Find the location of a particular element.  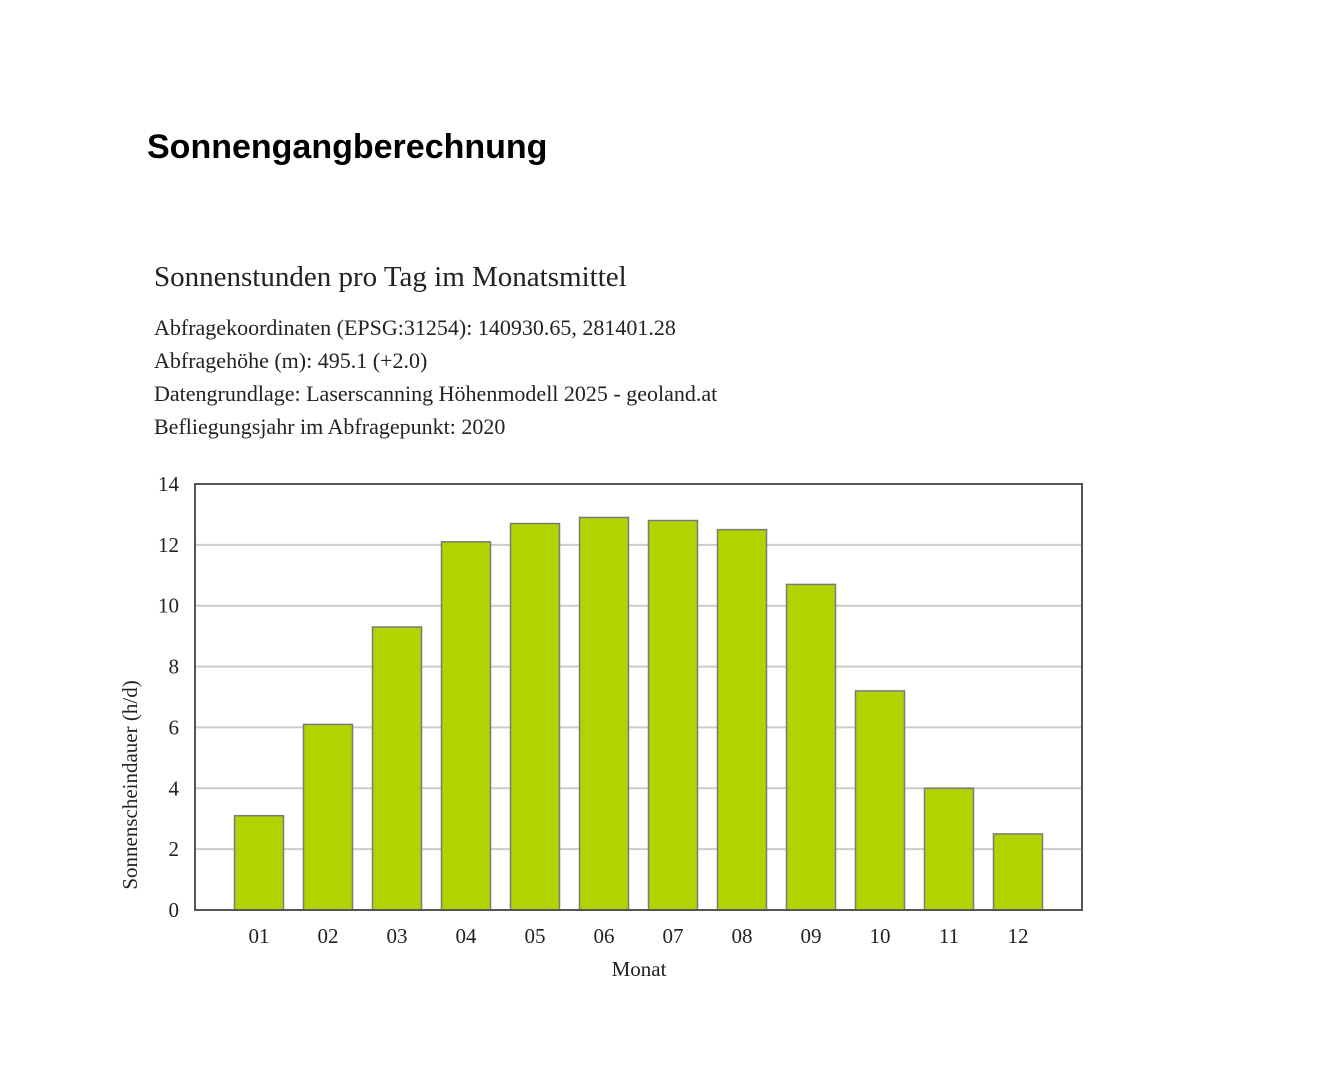

x-axis-label: Monat is located at coordinates (639, 969).